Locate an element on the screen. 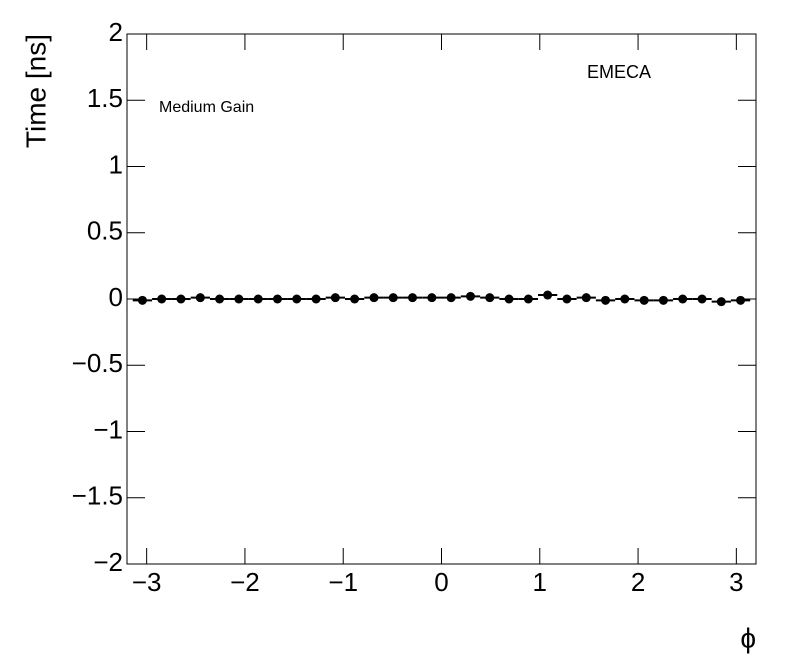 The width and height of the screenshot is (796, 672). x-tick-label: −2 is located at coordinates (245, 582).